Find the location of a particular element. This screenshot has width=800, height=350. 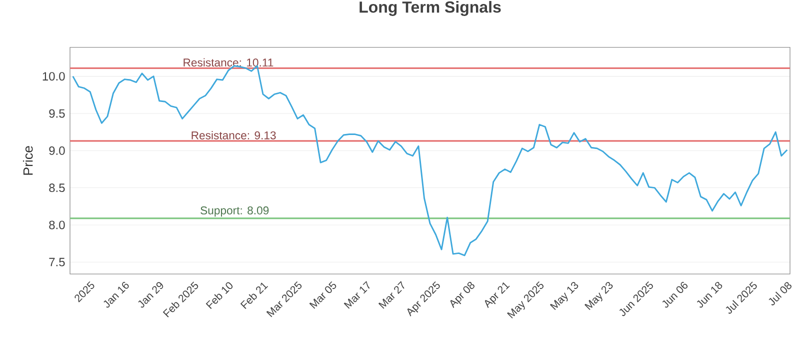

ref-line-label: Support: 8.09 is located at coordinates (234, 211).